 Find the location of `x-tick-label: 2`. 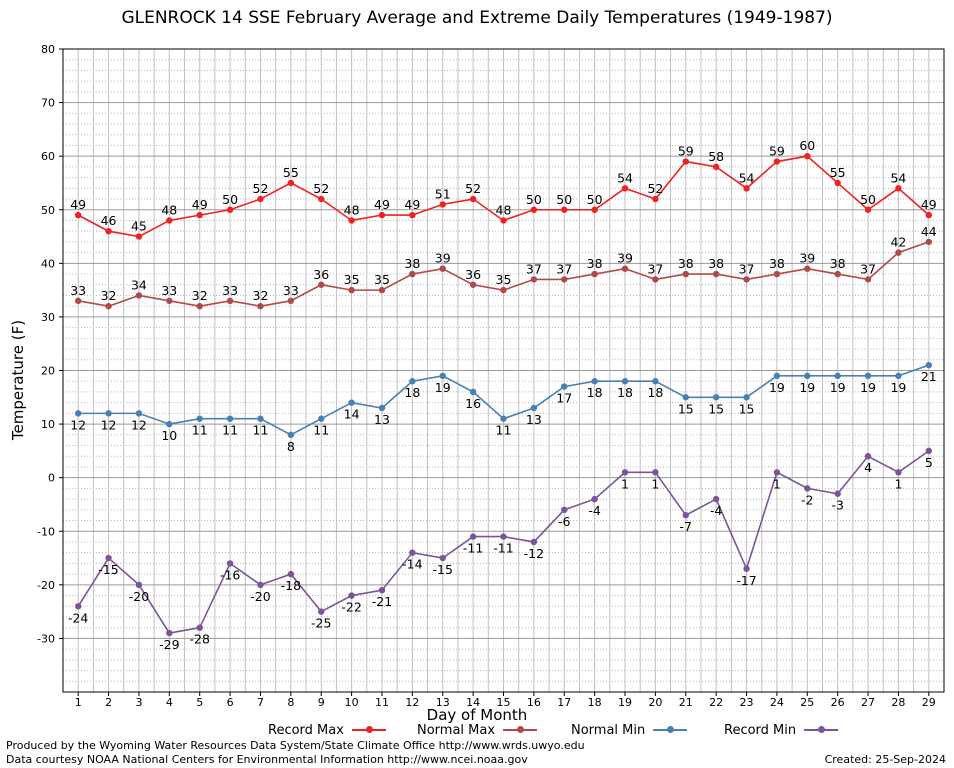

x-tick-label: 2 is located at coordinates (108, 702).